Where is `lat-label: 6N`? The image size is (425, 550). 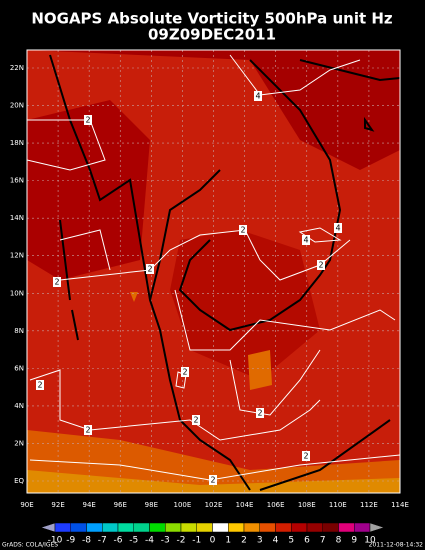
lat-label: 6N is located at coordinates (19, 368).